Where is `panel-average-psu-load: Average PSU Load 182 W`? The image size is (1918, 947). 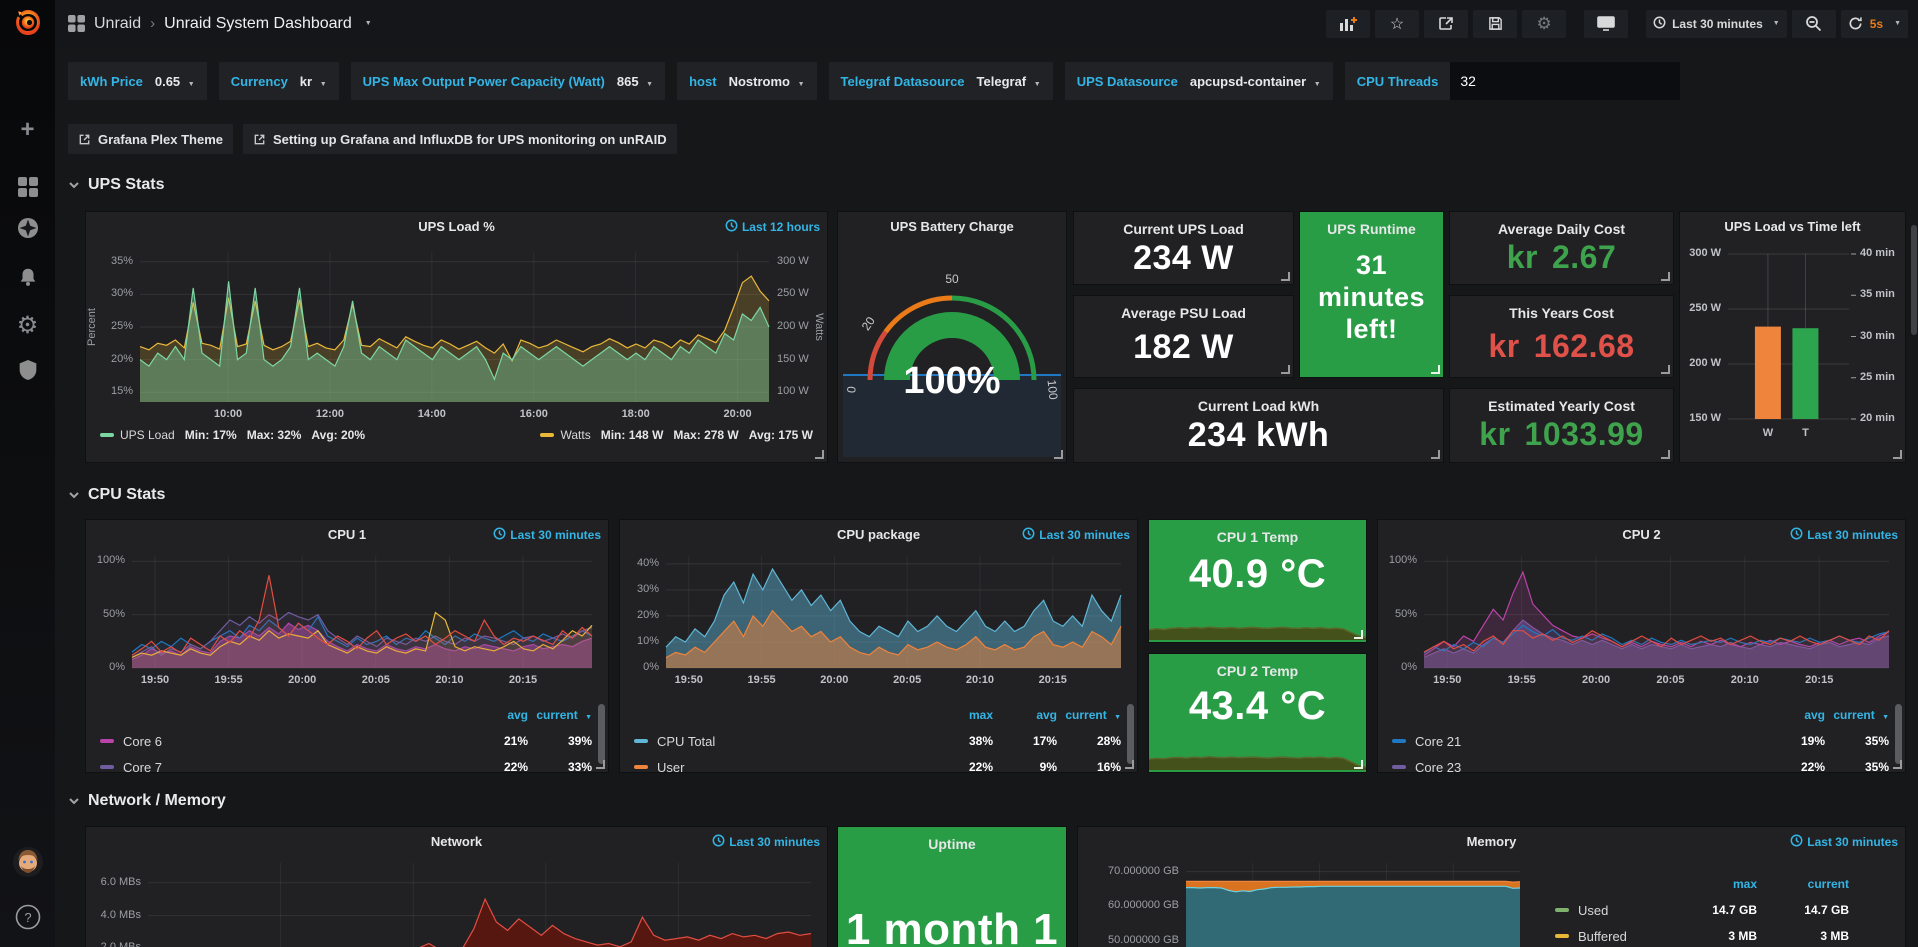
panel-average-psu-load: Average PSU Load 182 W is located at coordinates (1183, 336).